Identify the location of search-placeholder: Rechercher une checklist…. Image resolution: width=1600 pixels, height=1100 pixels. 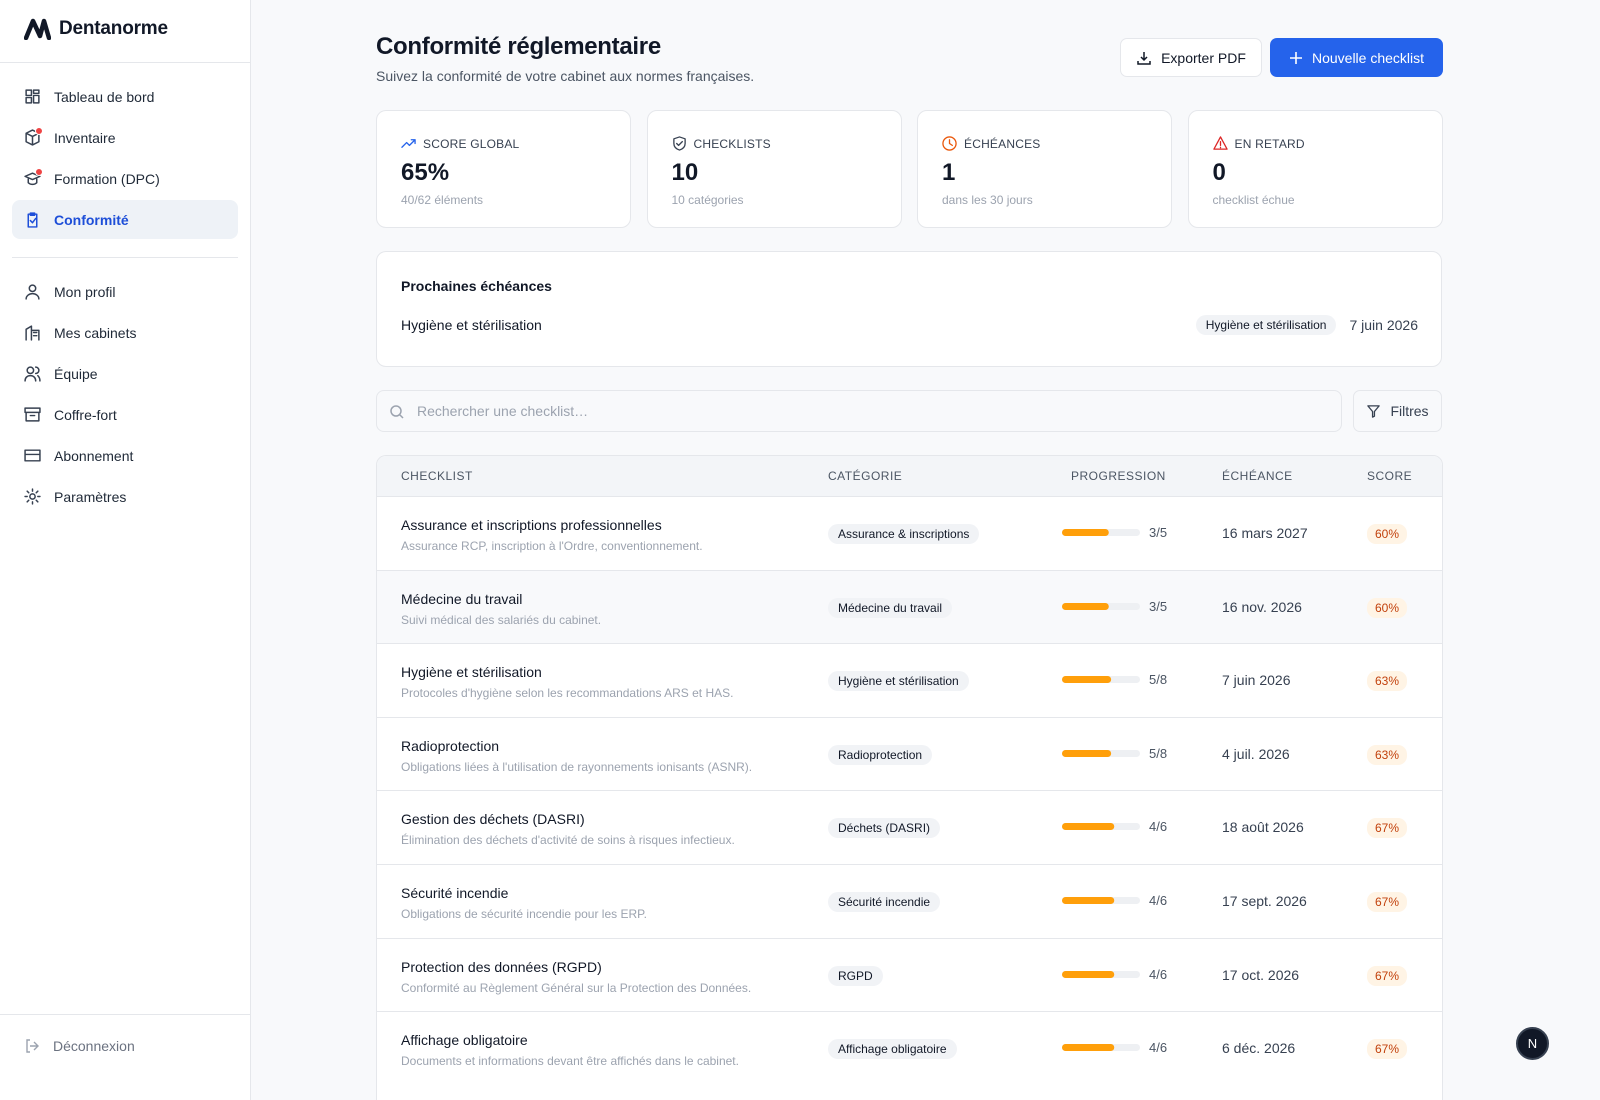
(503, 411).